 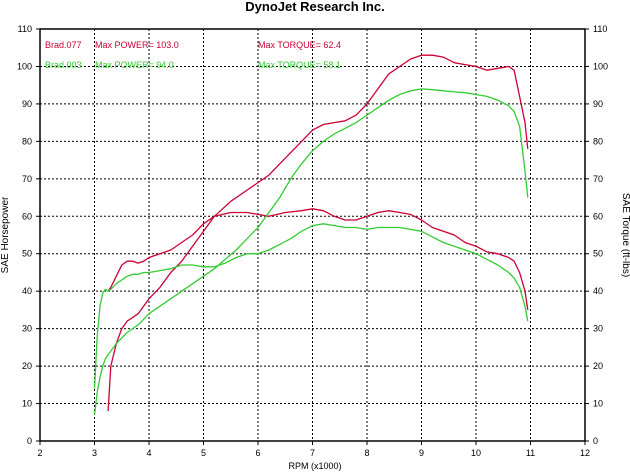 I want to click on x-ticks: 2 3 4 5 6 7 8 9 10 11 12, so click(x=313, y=449).